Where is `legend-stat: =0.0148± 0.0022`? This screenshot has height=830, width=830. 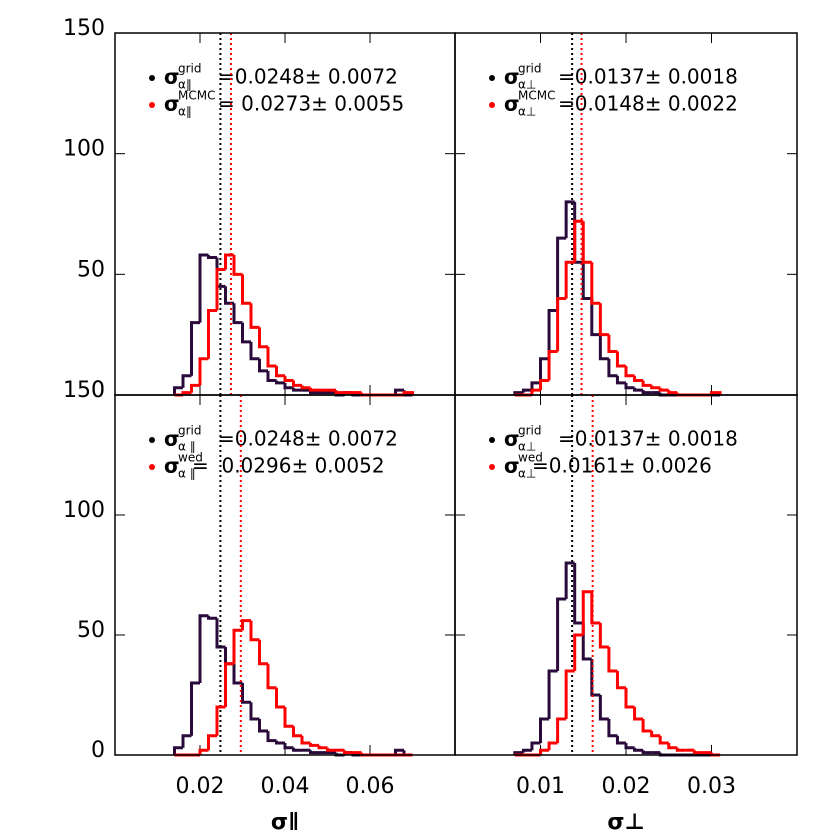 legend-stat: =0.0148± 0.0022 is located at coordinates (648, 104).